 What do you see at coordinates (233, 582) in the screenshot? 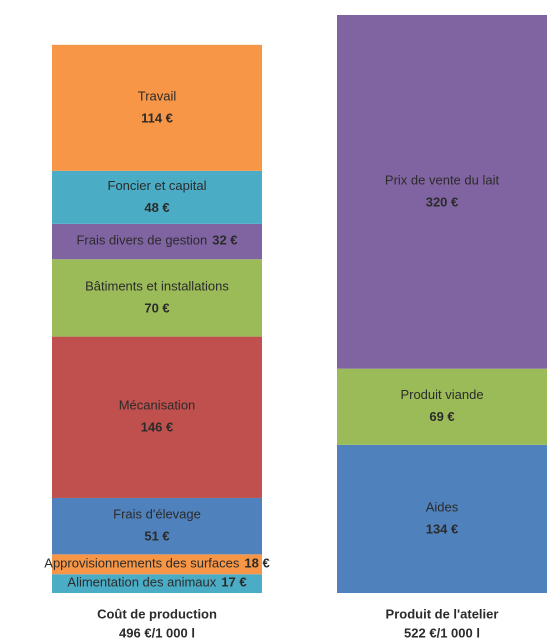
I see `segment-value: 17 €` at bounding box center [233, 582].